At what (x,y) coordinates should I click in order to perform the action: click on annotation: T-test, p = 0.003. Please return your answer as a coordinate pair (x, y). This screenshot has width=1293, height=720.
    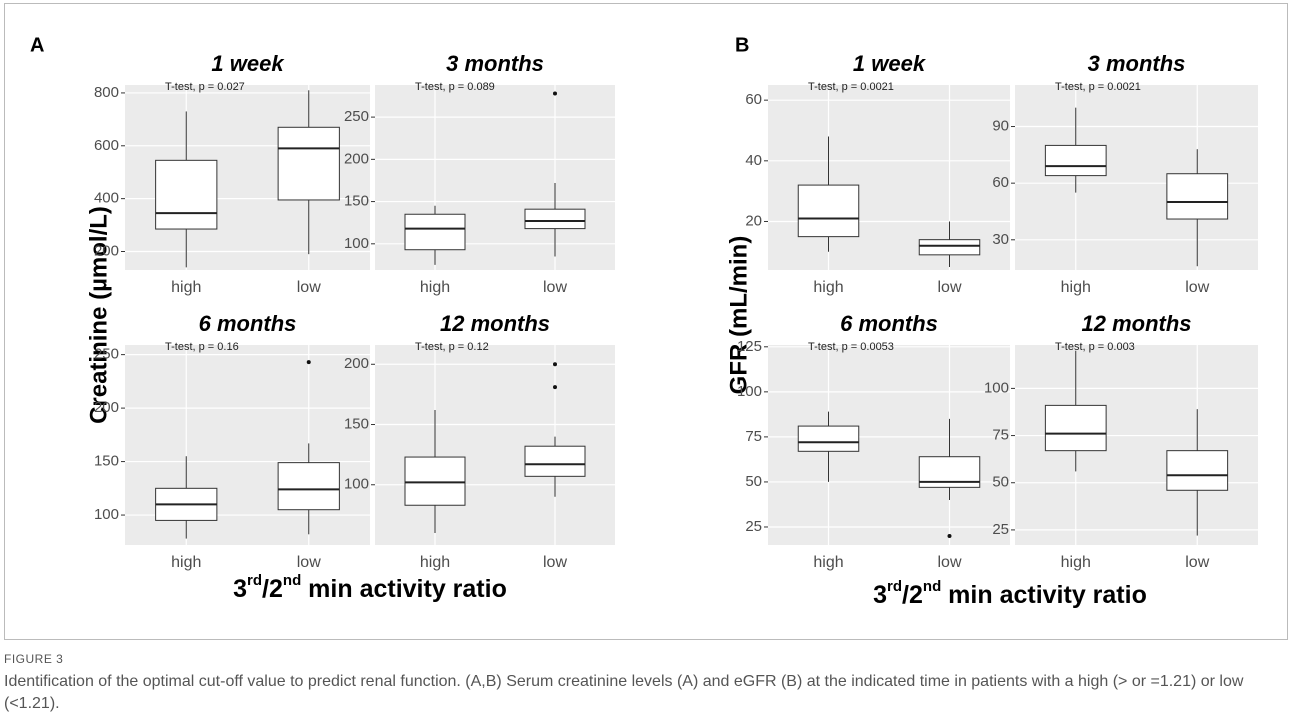
    Looking at the image, I should click on (1095, 347).